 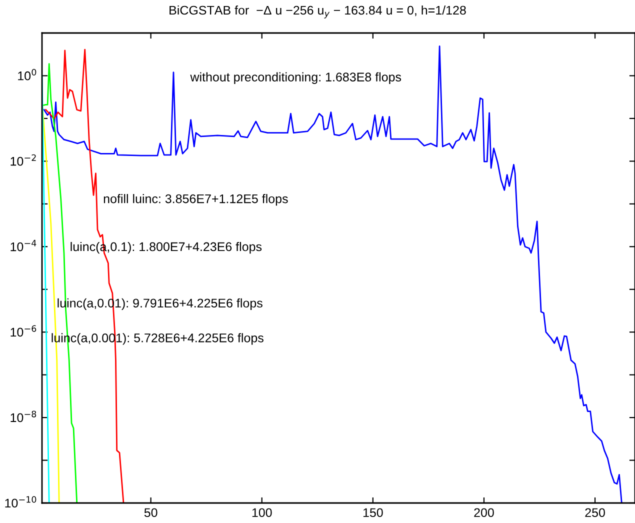 I want to click on y-tick-label: 10$^{0}$, so click(x=27, y=74).